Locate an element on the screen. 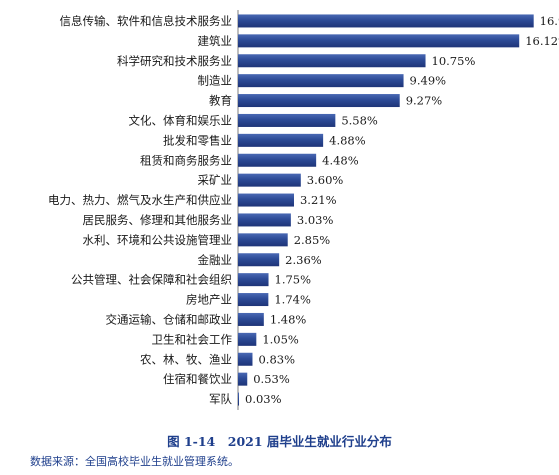  value-label: 0.53% is located at coordinates (271, 379).